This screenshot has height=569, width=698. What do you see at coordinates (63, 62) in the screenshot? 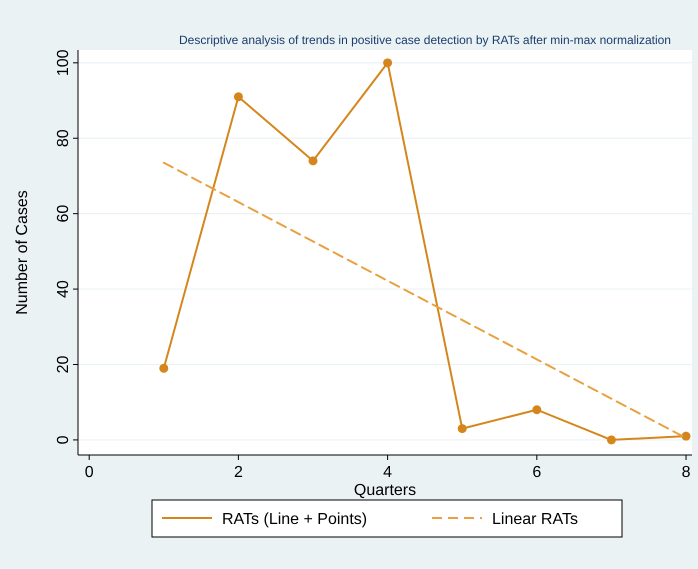
I see `y-tick-label: 100` at bounding box center [63, 62].